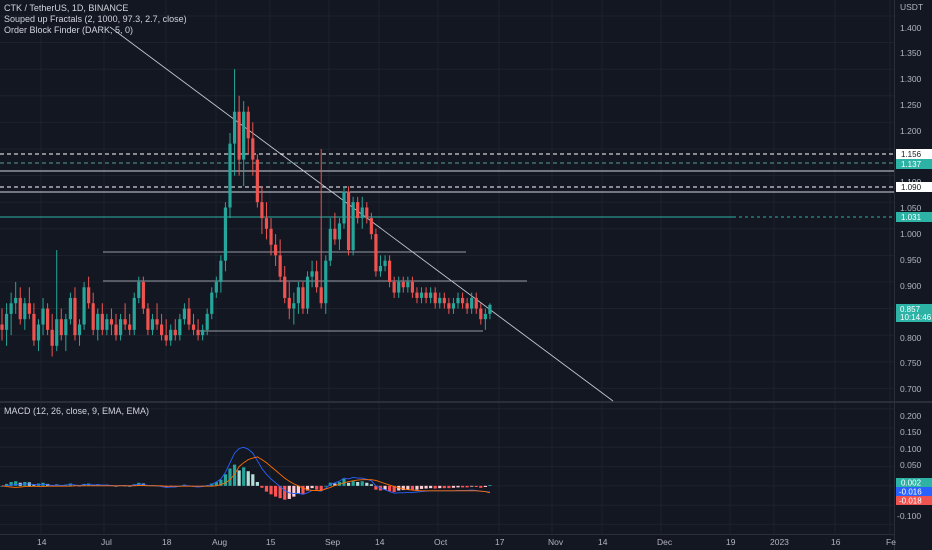 This screenshot has height=550, width=932. Describe the element at coordinates (69, 30) in the screenshot. I see `order-block-legend: Order Block Finder (DARK, 5, 0)` at that location.